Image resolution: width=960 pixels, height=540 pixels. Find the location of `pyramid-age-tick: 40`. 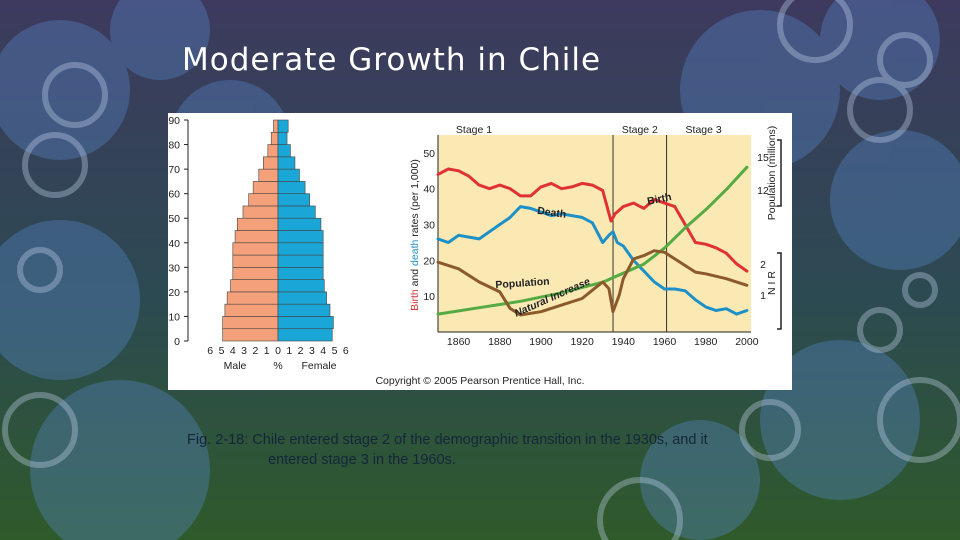

pyramid-age-tick: 40 is located at coordinates (174, 244).